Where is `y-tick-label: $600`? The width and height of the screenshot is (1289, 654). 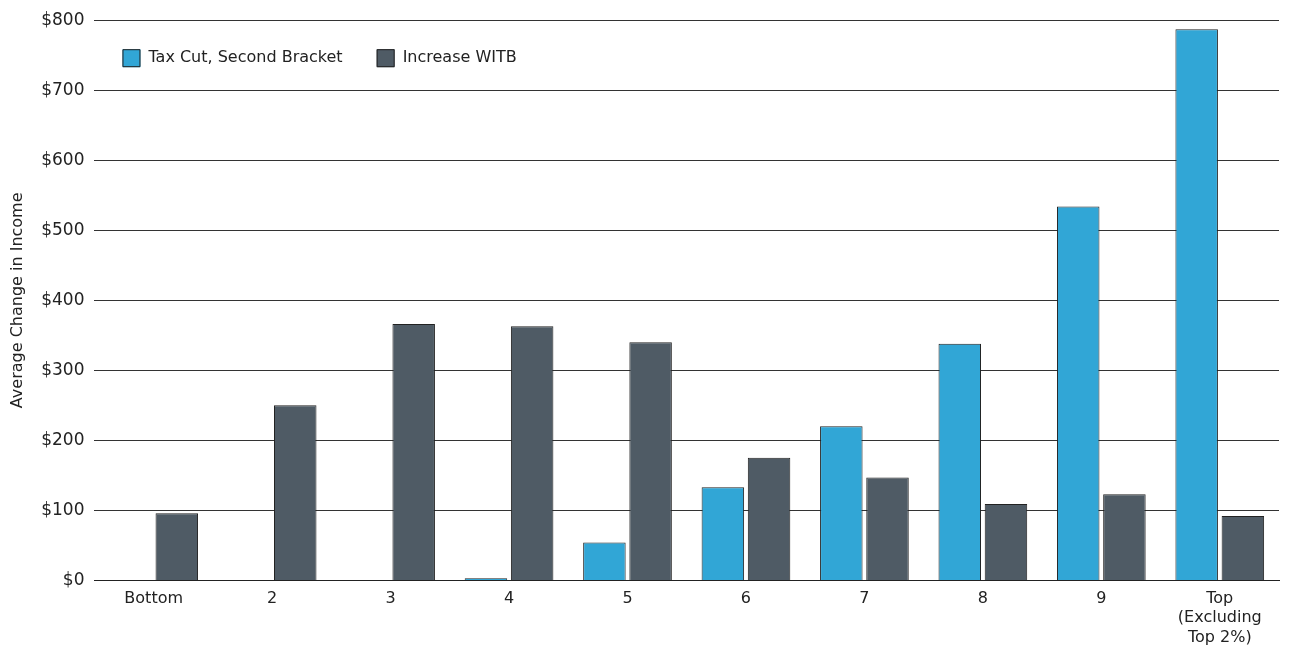 y-tick-label: $600 is located at coordinates (63, 158).